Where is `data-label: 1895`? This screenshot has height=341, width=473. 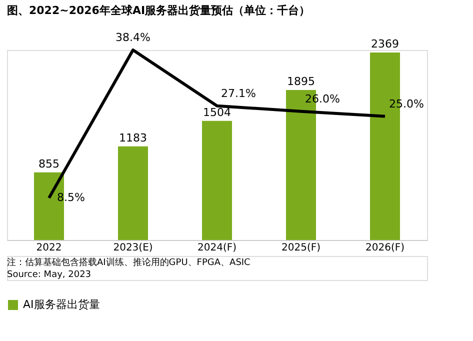 data-label: 1895 is located at coordinates (301, 81).